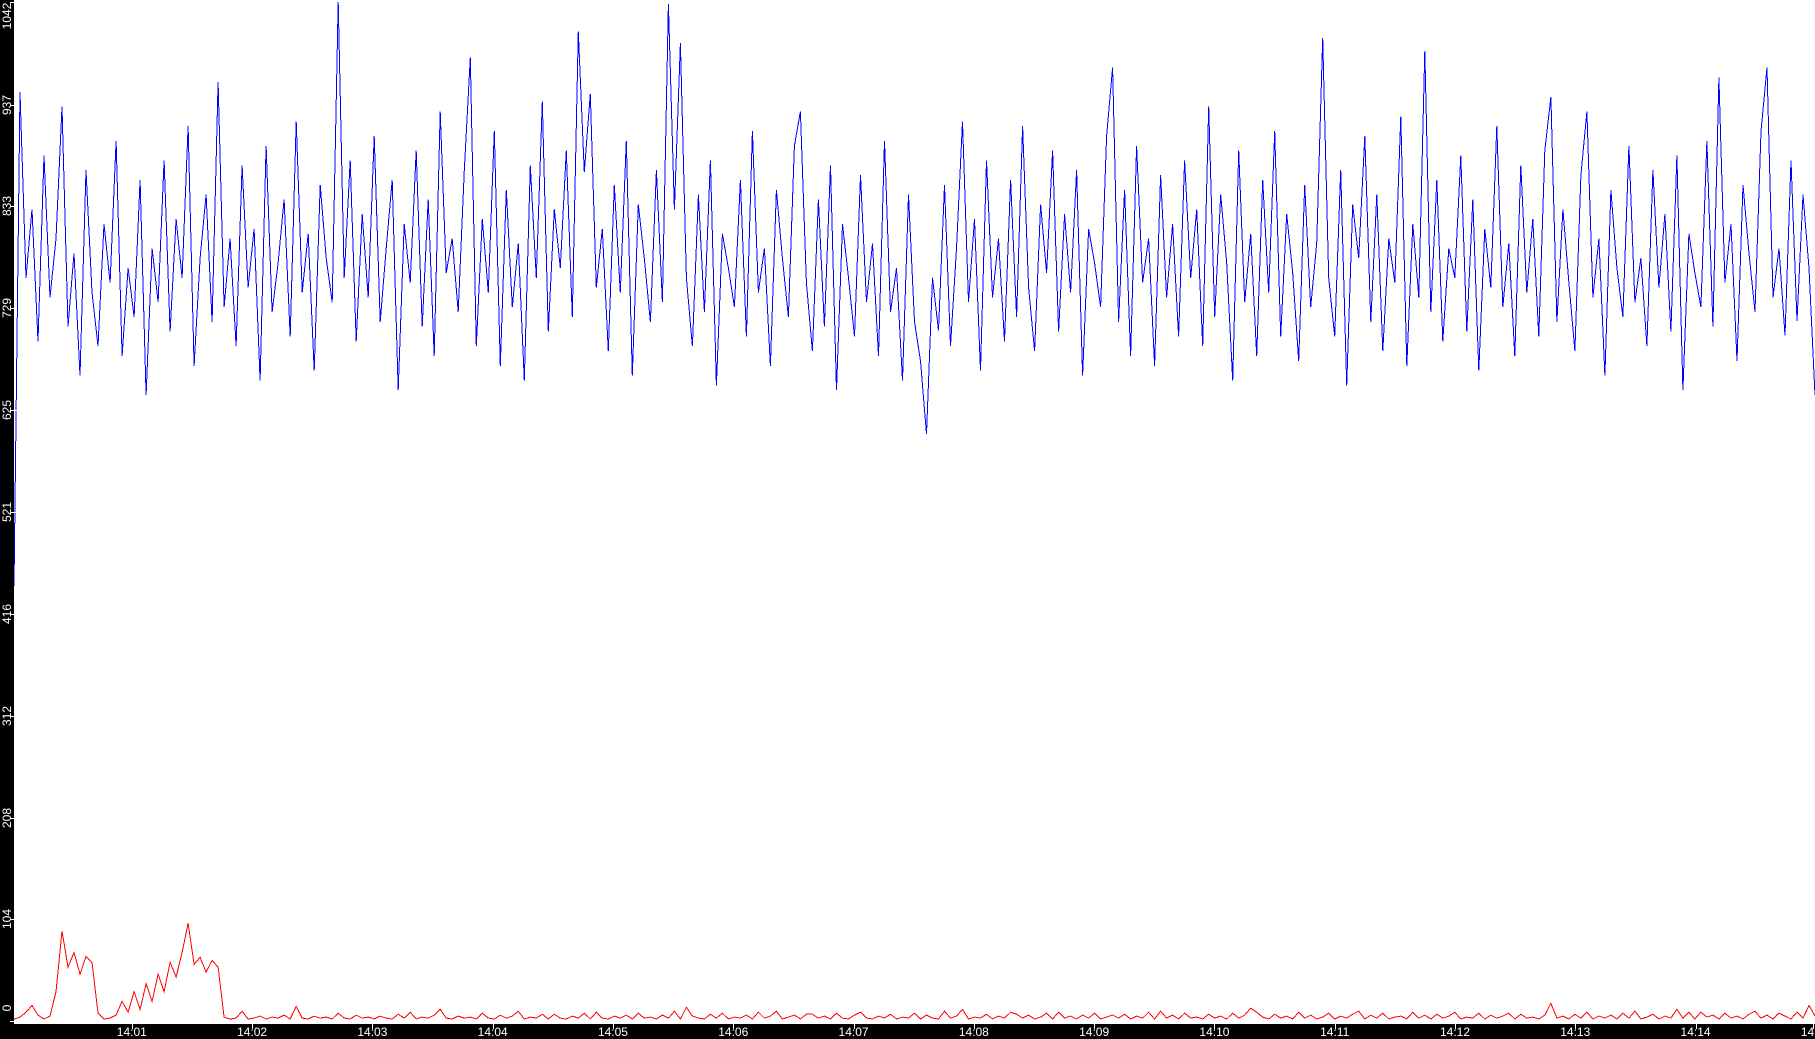 The width and height of the screenshot is (1815, 1039). Describe the element at coordinates (914, 971) in the screenshot. I see `red-series-line` at that location.